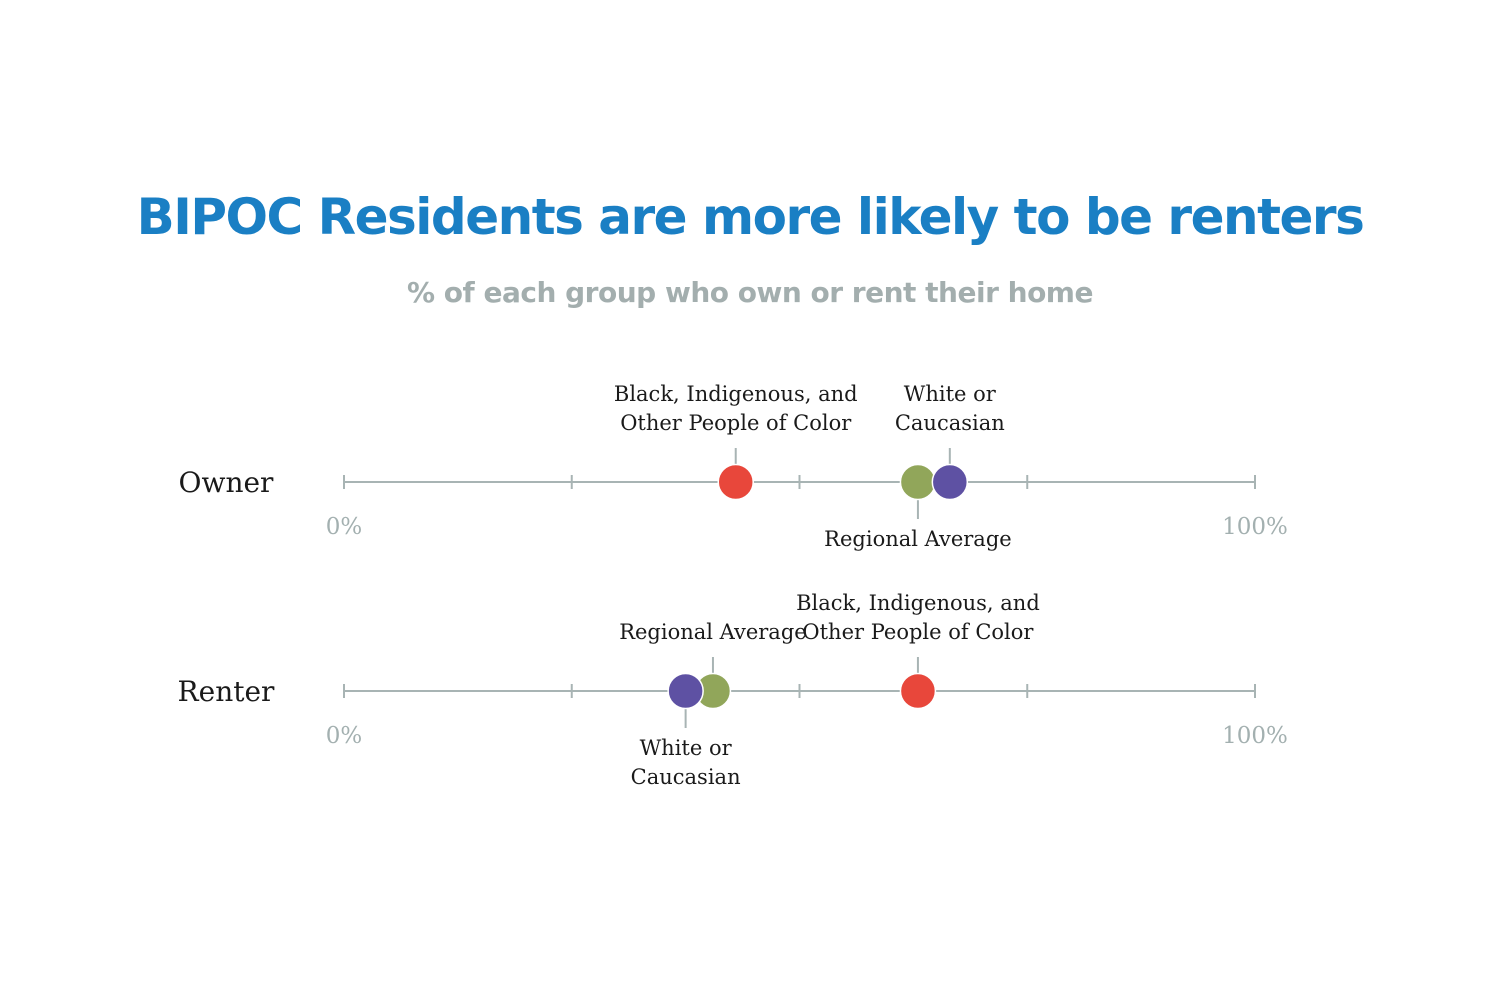 The image size is (1500, 1000). I want to click on dot-white-or-caucasian-owner, so click(950, 482).